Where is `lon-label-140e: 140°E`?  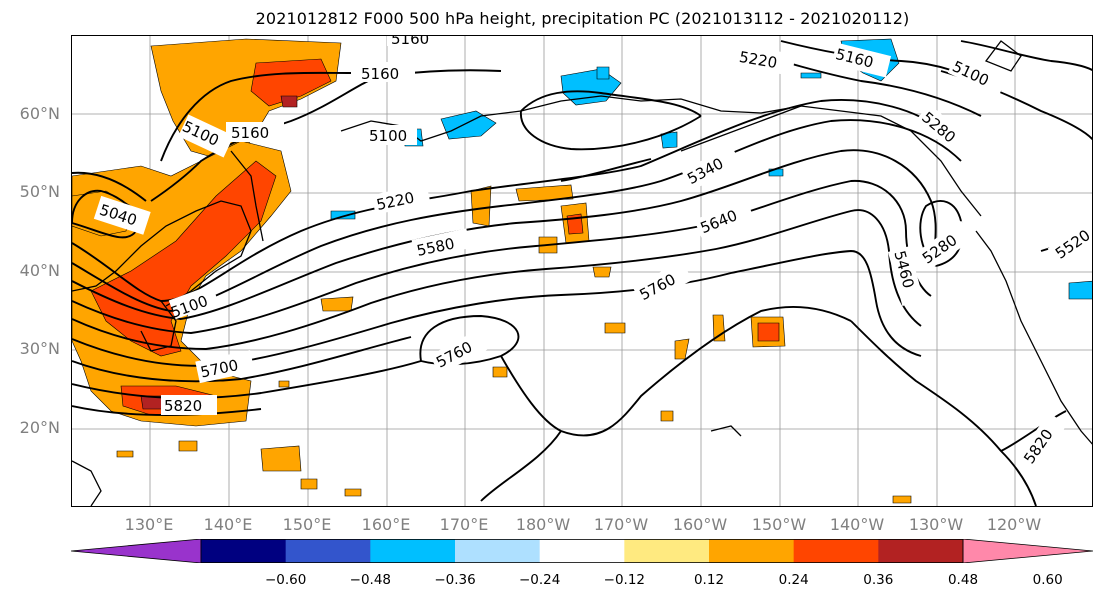 lon-label-140e: 140°E is located at coordinates (228, 524).